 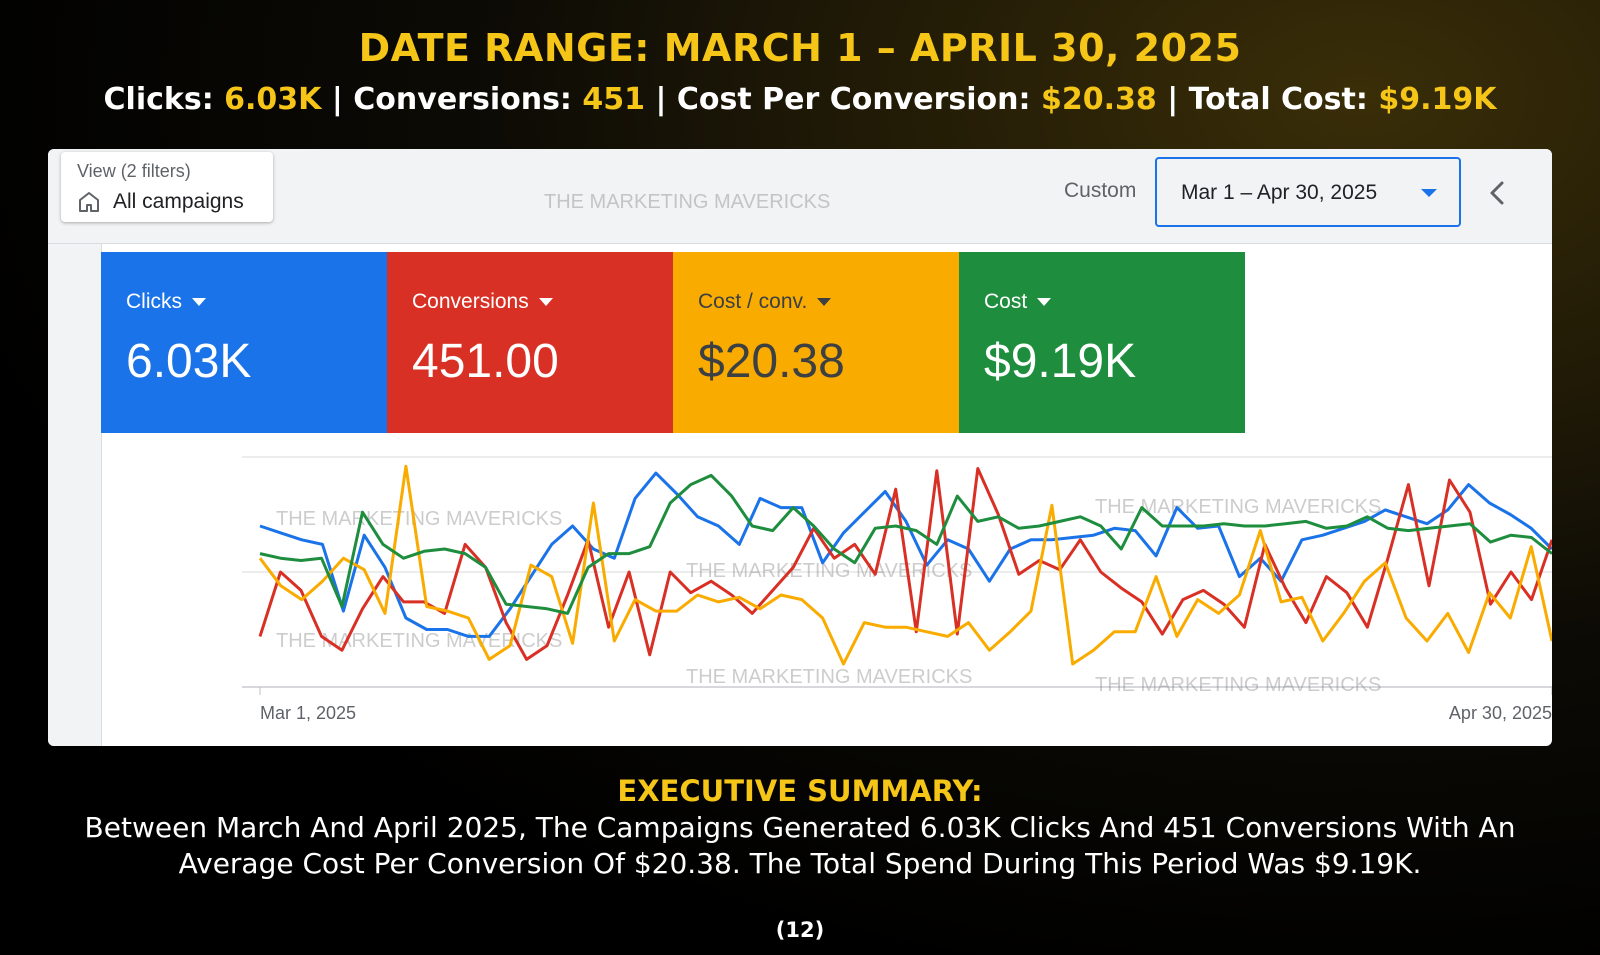 I want to click on metric-label-conversions: Conversions, so click(x=482, y=302).